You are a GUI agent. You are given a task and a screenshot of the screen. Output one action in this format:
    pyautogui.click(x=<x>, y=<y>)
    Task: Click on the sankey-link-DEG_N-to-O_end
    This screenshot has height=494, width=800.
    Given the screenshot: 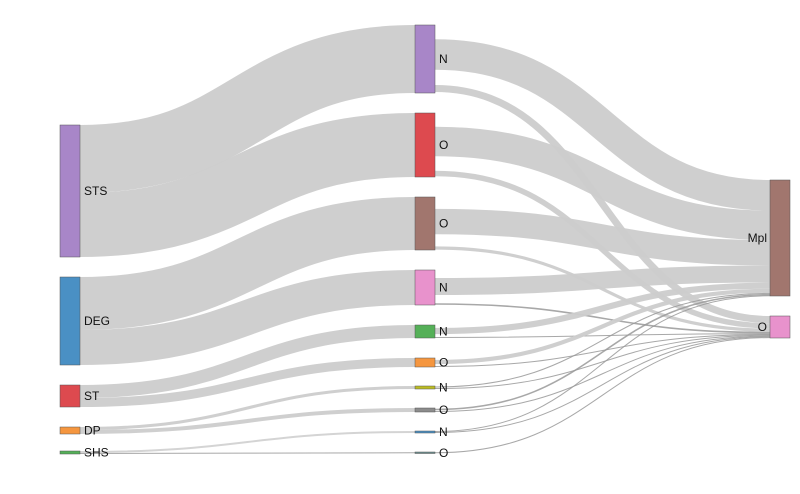 What is the action you would take?
    pyautogui.click(x=602, y=318)
    